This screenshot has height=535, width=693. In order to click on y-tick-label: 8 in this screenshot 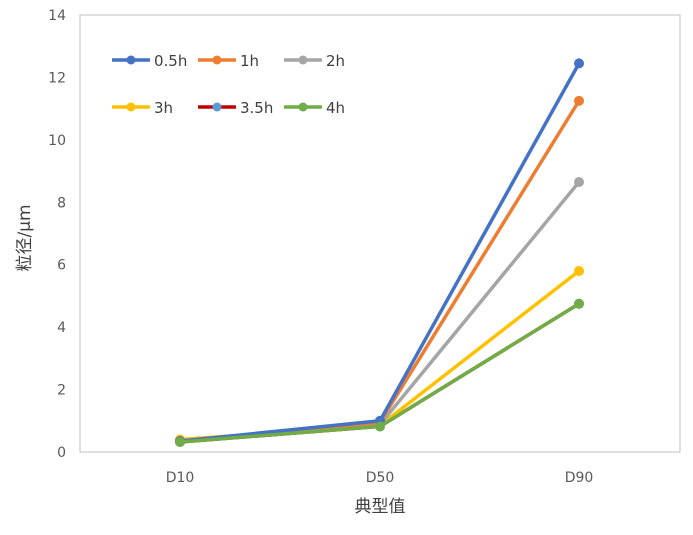, I will do `click(61, 203)`.